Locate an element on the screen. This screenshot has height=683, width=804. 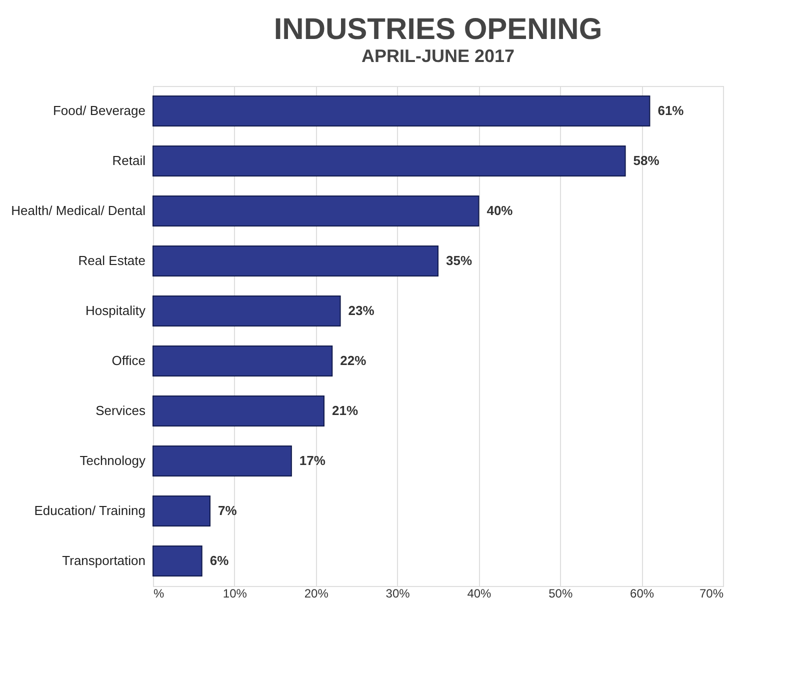
y-tick-label: Transportation is located at coordinates (104, 560).